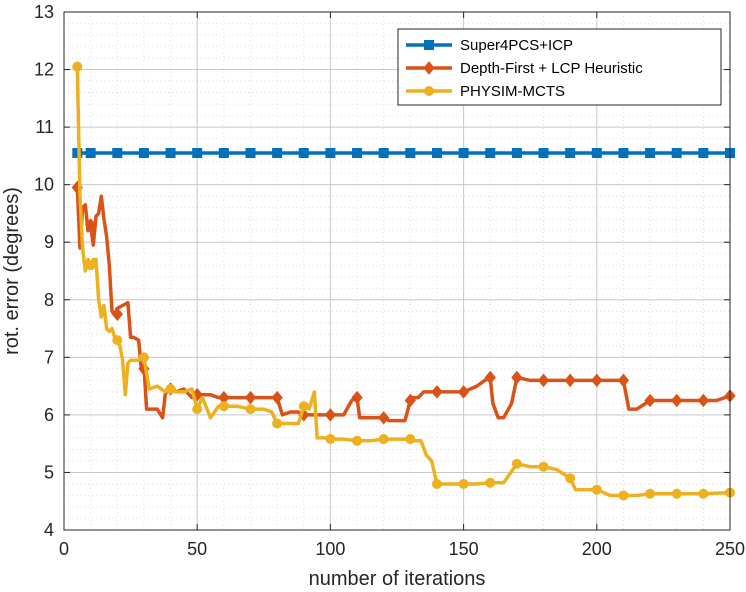 This screenshot has height=592, width=746. What do you see at coordinates (64, 549) in the screenshot?
I see `x-tick-label: 0` at bounding box center [64, 549].